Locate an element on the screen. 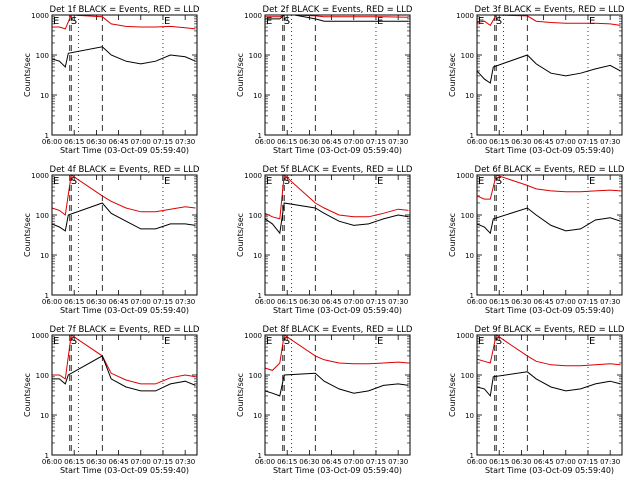  panel-title: Det 3f BLACK = Events, RED = LLD is located at coordinates (550, 10).